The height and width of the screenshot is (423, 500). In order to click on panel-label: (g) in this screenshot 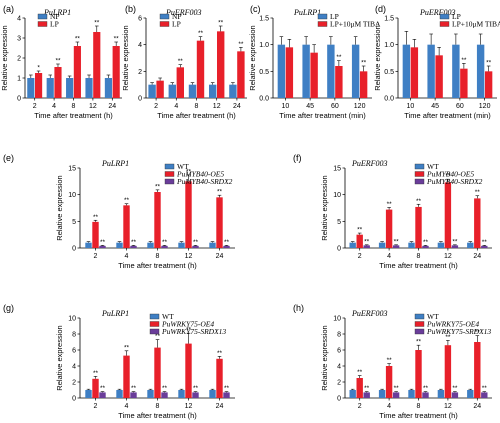, I will do `click(8, 308)`.